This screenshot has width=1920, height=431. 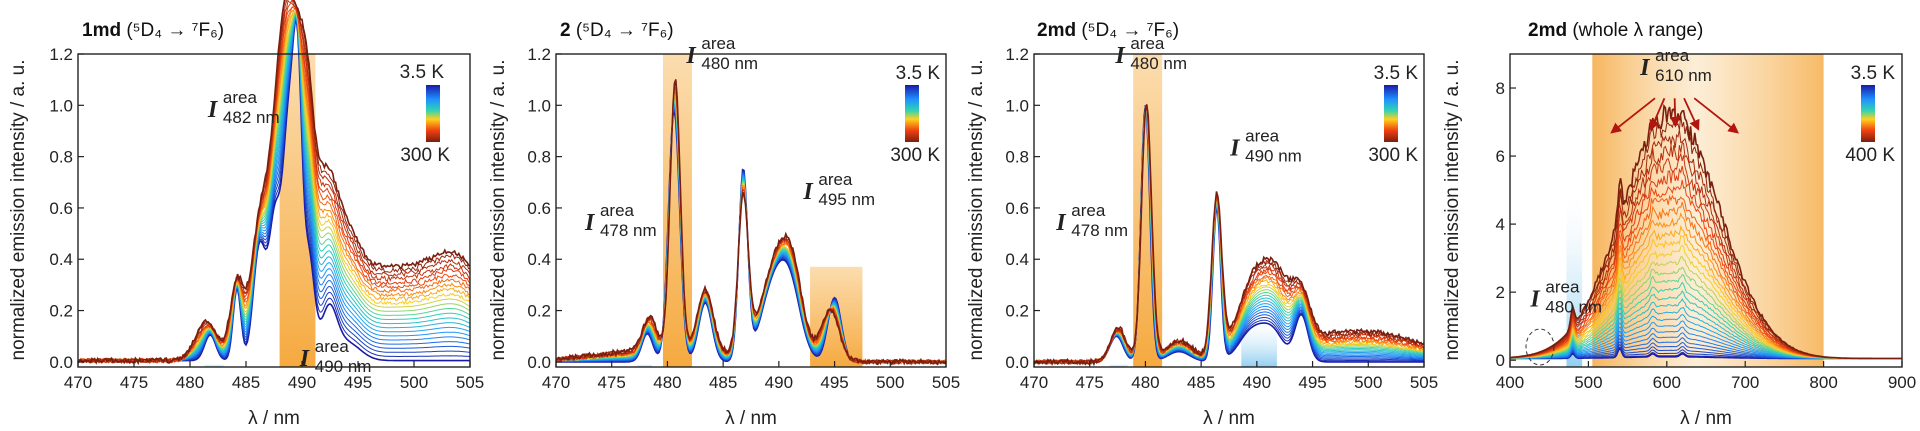 What do you see at coordinates (1145, 382) in the screenshot?
I see `x-tick-label: 480` at bounding box center [1145, 382].